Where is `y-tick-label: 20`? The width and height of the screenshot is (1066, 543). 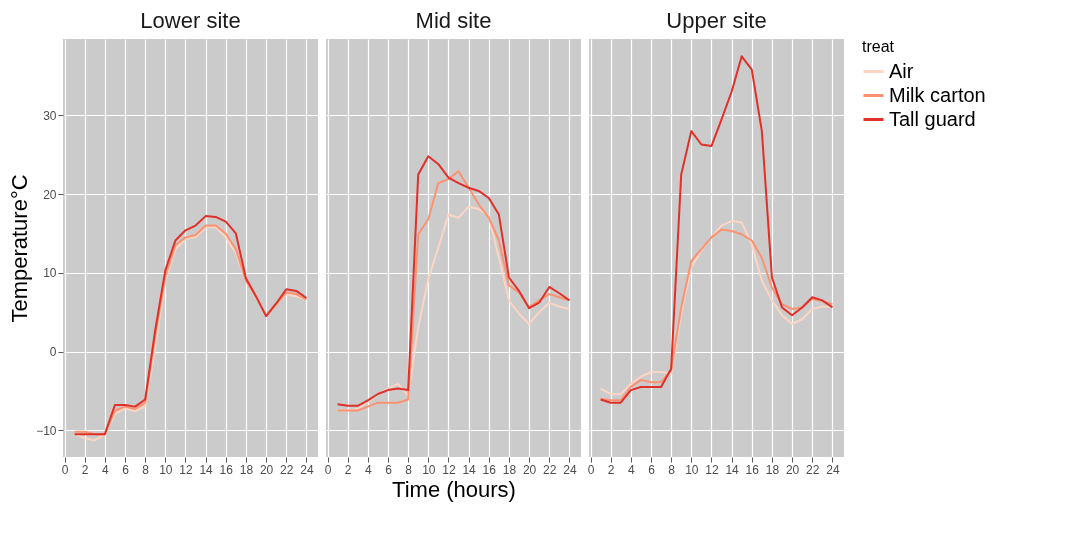
y-tick-label: 20 is located at coordinates (50, 194).